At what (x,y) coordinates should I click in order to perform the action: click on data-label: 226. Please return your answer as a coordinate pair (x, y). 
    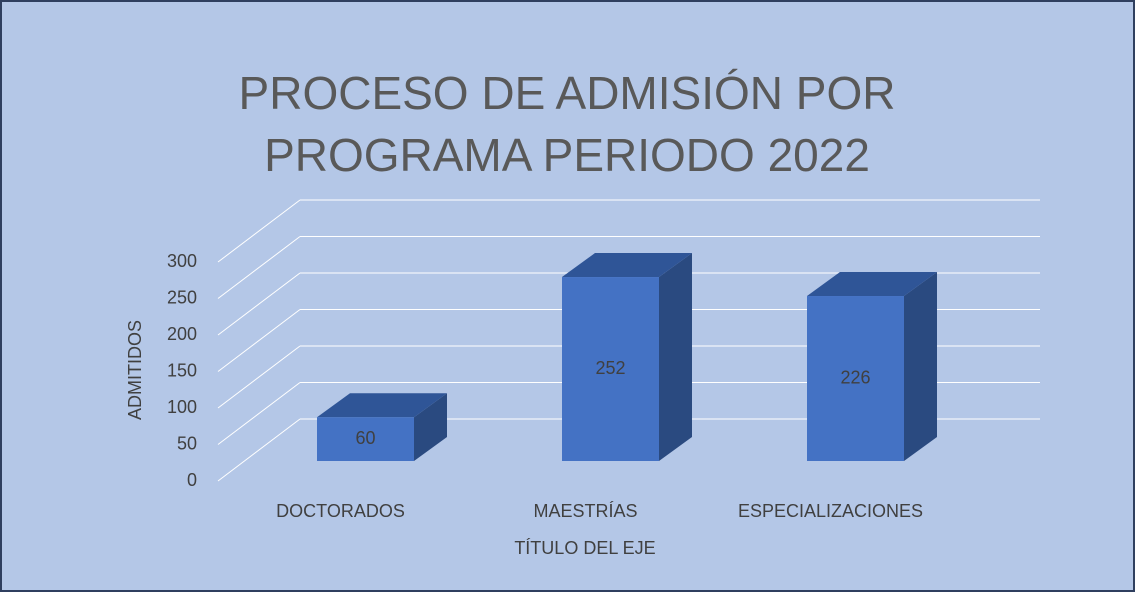
    Looking at the image, I should click on (855, 377).